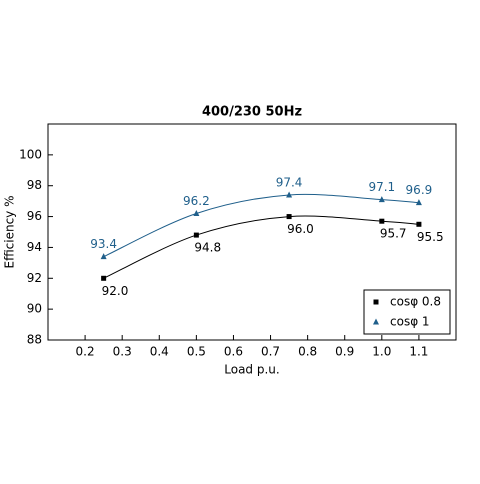 This screenshot has height=484, width=480. I want to click on data-label: 95.7, so click(393, 234).